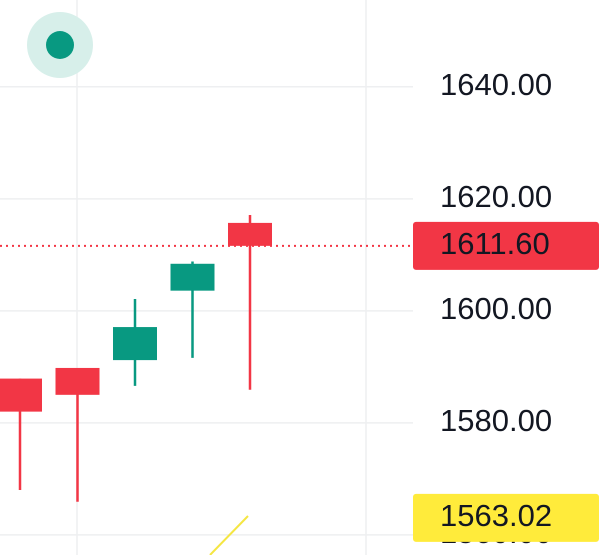 Image resolution: width=611 pixels, height=555 pixels. Describe the element at coordinates (496, 196) in the screenshot. I see `y-tick-label: 1620.00` at that location.